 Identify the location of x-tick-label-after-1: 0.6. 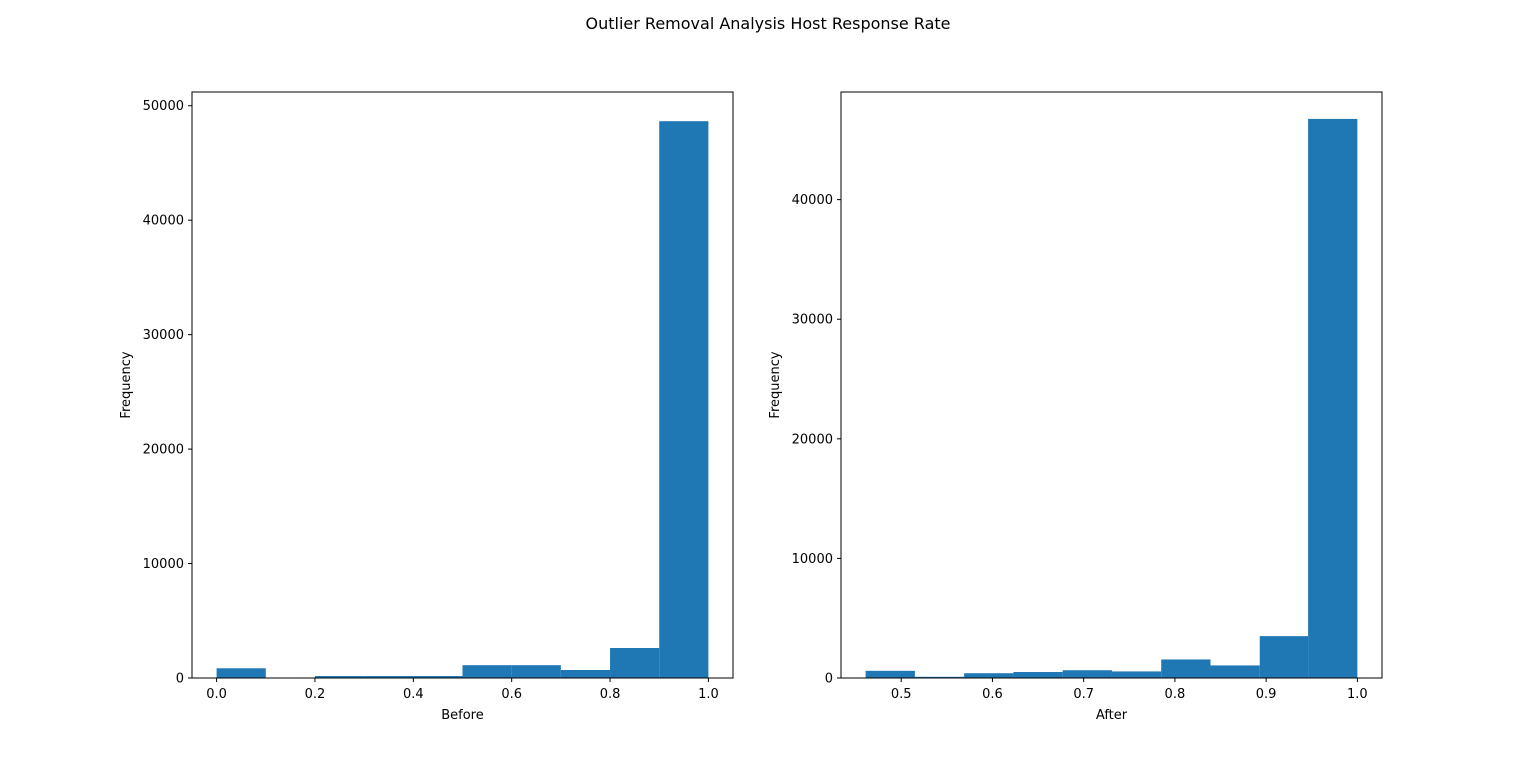
(992, 694).